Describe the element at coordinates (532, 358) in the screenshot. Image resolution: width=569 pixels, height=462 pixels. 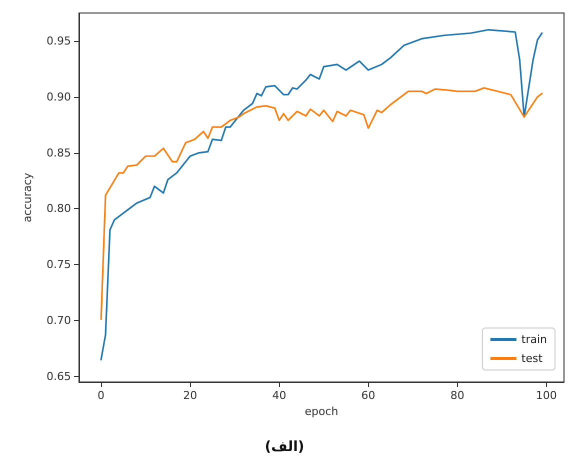
I see `legend-label: test` at that location.